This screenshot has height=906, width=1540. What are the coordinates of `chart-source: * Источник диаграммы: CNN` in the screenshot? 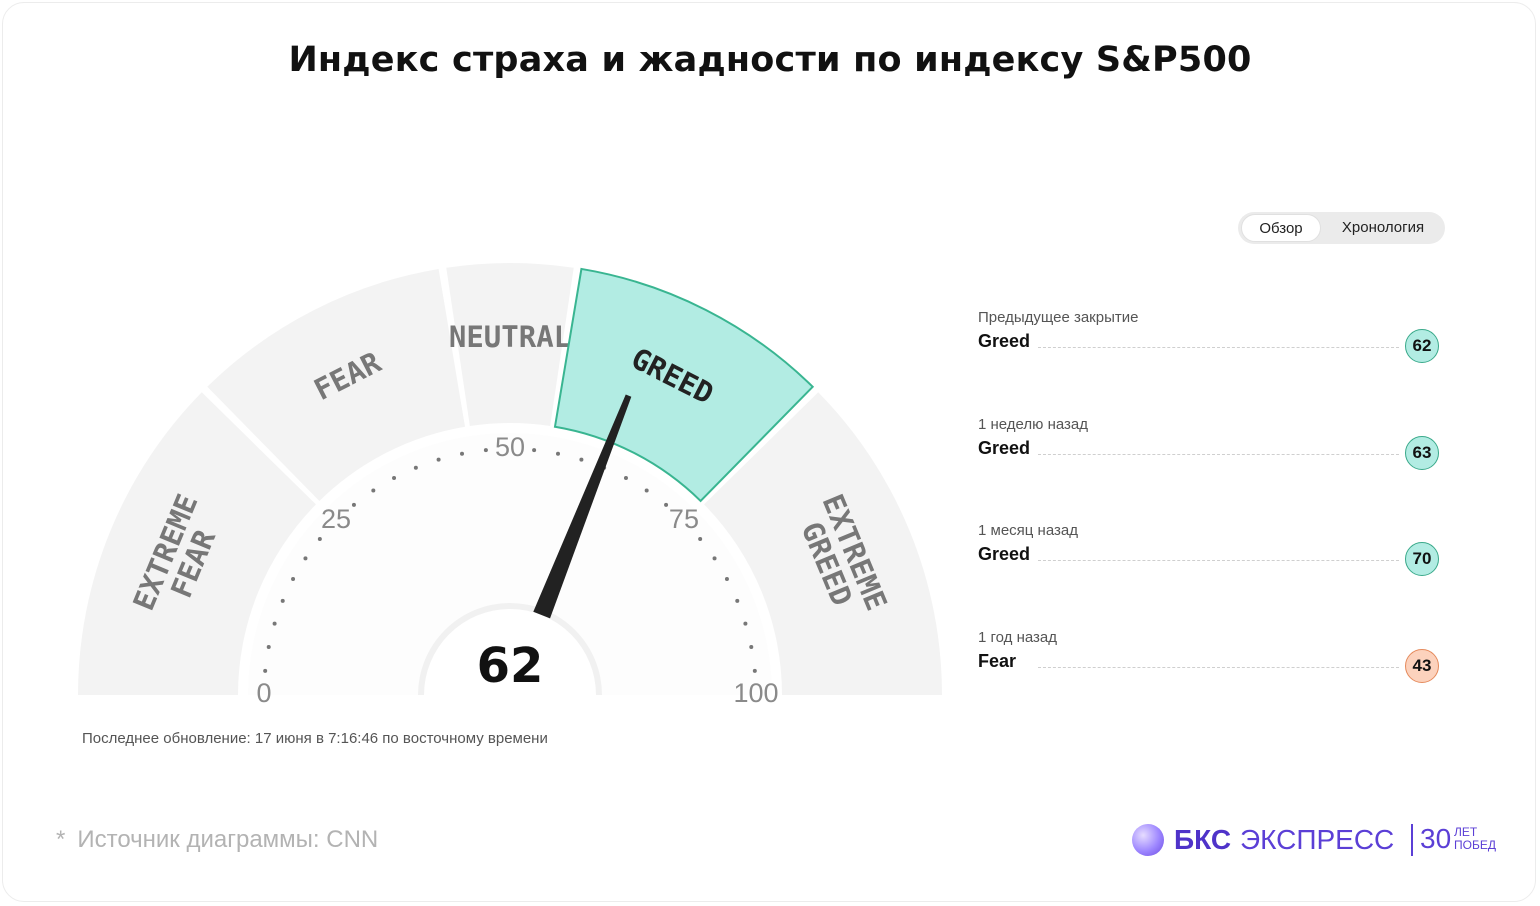 It's located at (217, 840).